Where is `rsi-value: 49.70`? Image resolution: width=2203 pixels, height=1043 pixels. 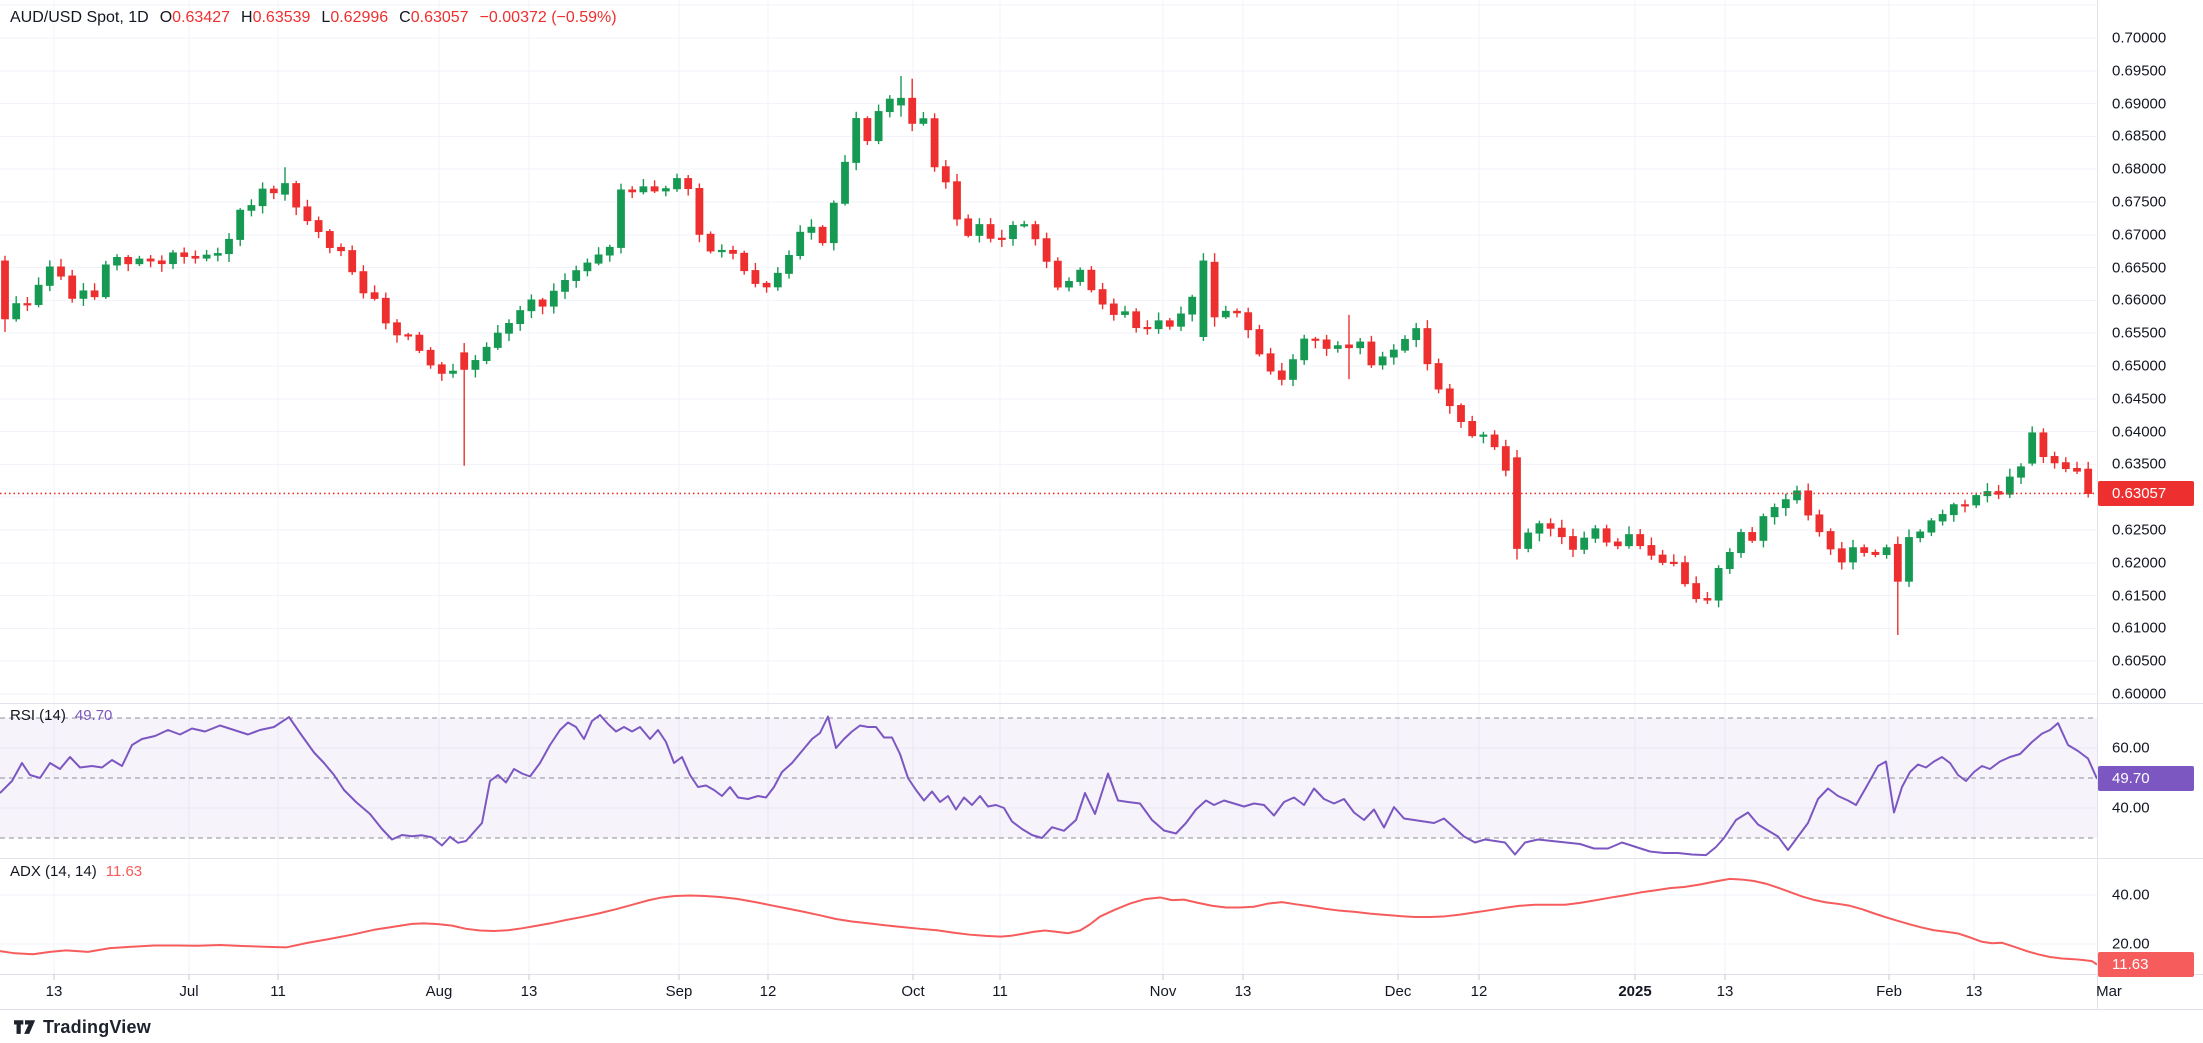 rsi-value: 49.70 is located at coordinates (93, 715).